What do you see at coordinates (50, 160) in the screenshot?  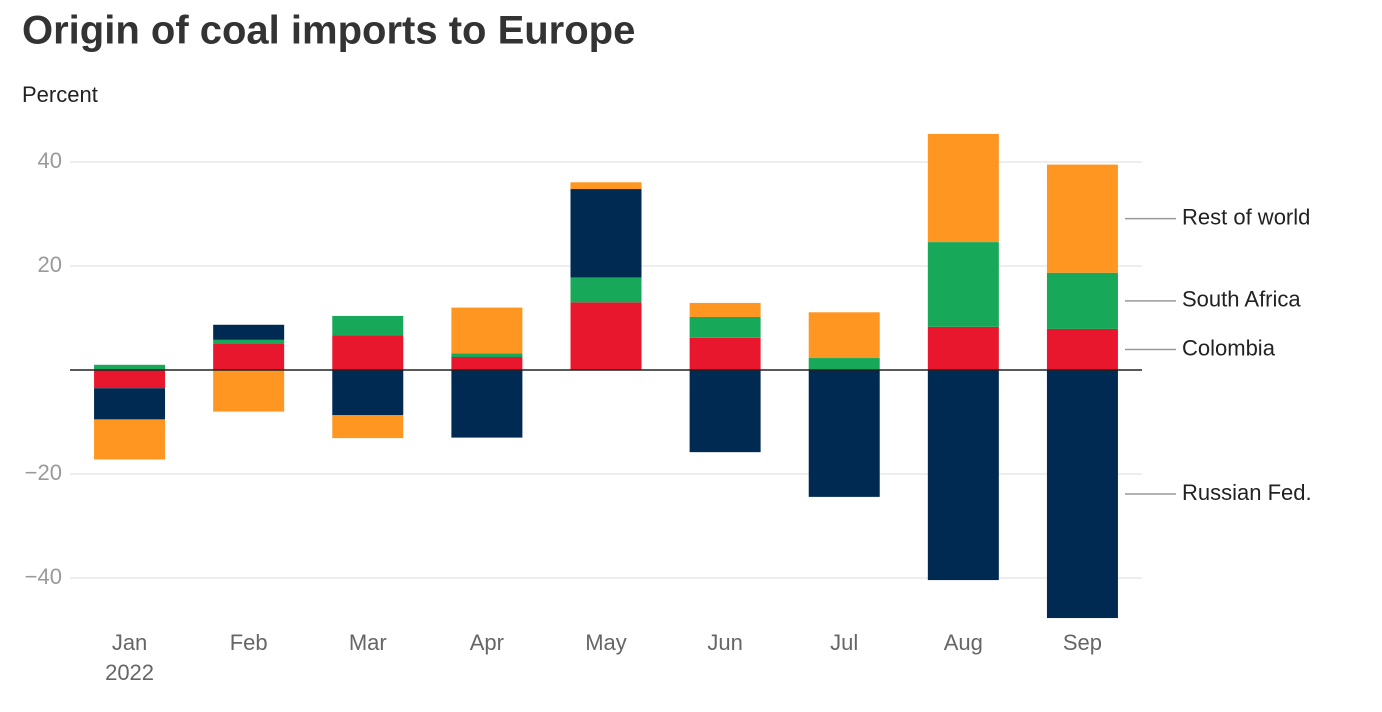 I see `y-tick-label: 40` at bounding box center [50, 160].